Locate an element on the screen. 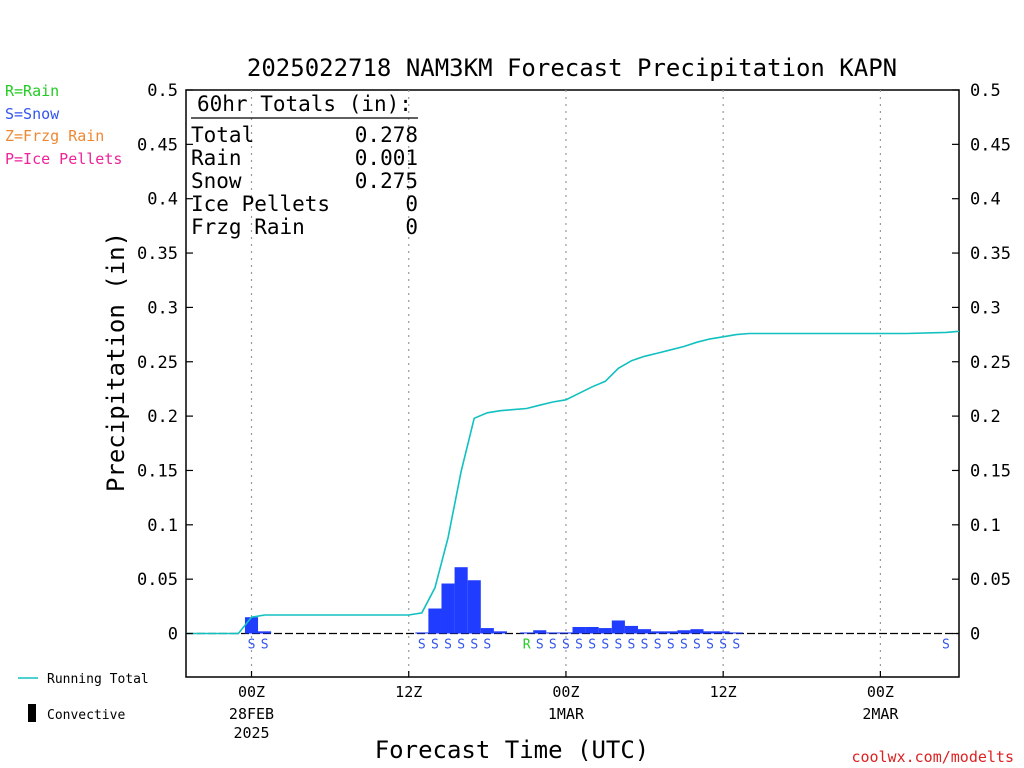 Image resolution: width=1024 pixels, height=768 pixels. ptype-marker: R is located at coordinates (527, 645).